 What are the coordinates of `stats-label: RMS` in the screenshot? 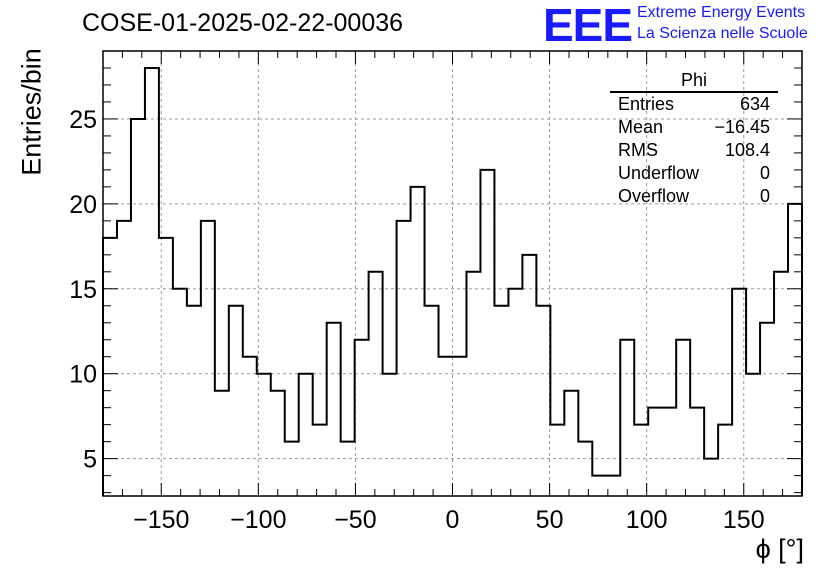 It's located at (638, 150).